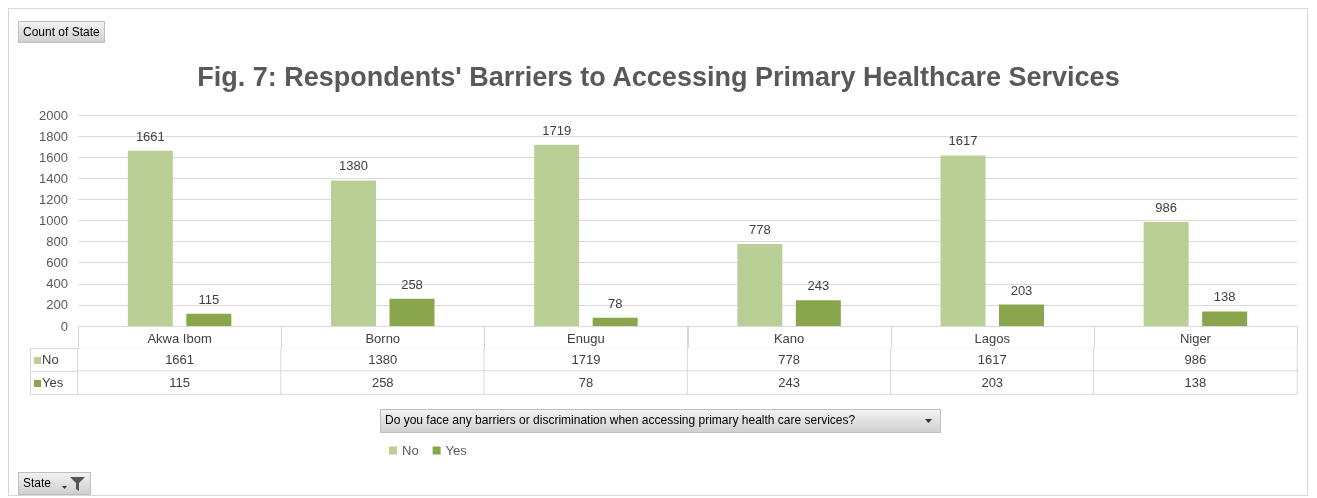 This screenshot has height=498, width=1317. What do you see at coordinates (53, 220) in the screenshot?
I see `y-tick-label: 1000` at bounding box center [53, 220].